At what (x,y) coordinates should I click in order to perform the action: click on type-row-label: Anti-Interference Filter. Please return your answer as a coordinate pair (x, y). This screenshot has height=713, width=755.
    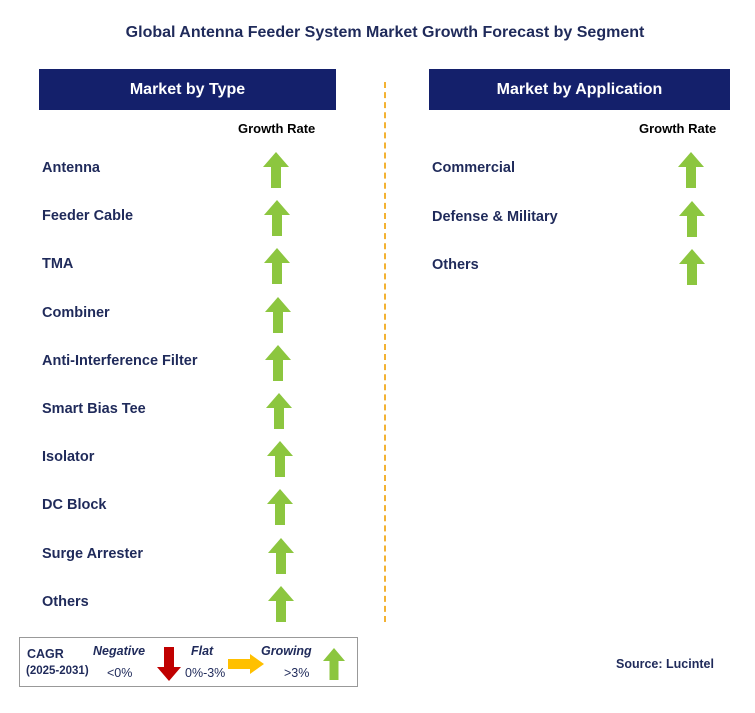
    Looking at the image, I should click on (120, 360).